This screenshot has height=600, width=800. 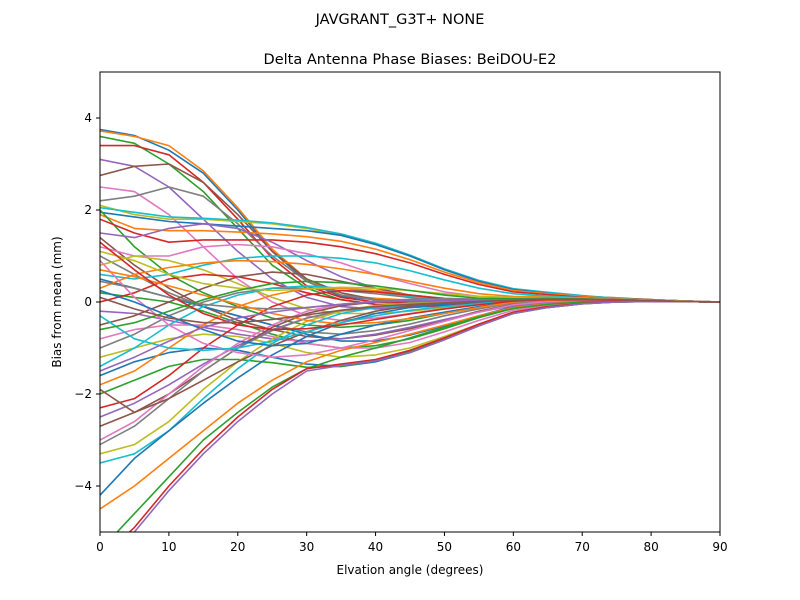 I want to click on y-tick-label: 0, so click(x=88, y=302).